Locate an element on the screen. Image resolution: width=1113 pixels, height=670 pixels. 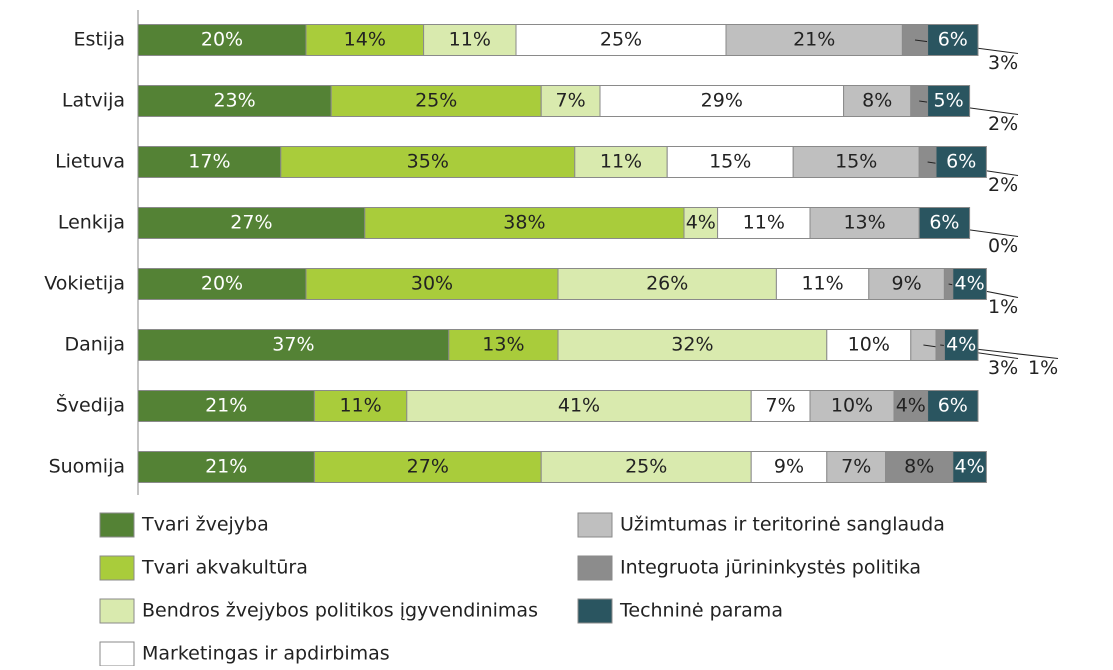
legend-label: Tvari žvejyba is located at coordinates (205, 525).